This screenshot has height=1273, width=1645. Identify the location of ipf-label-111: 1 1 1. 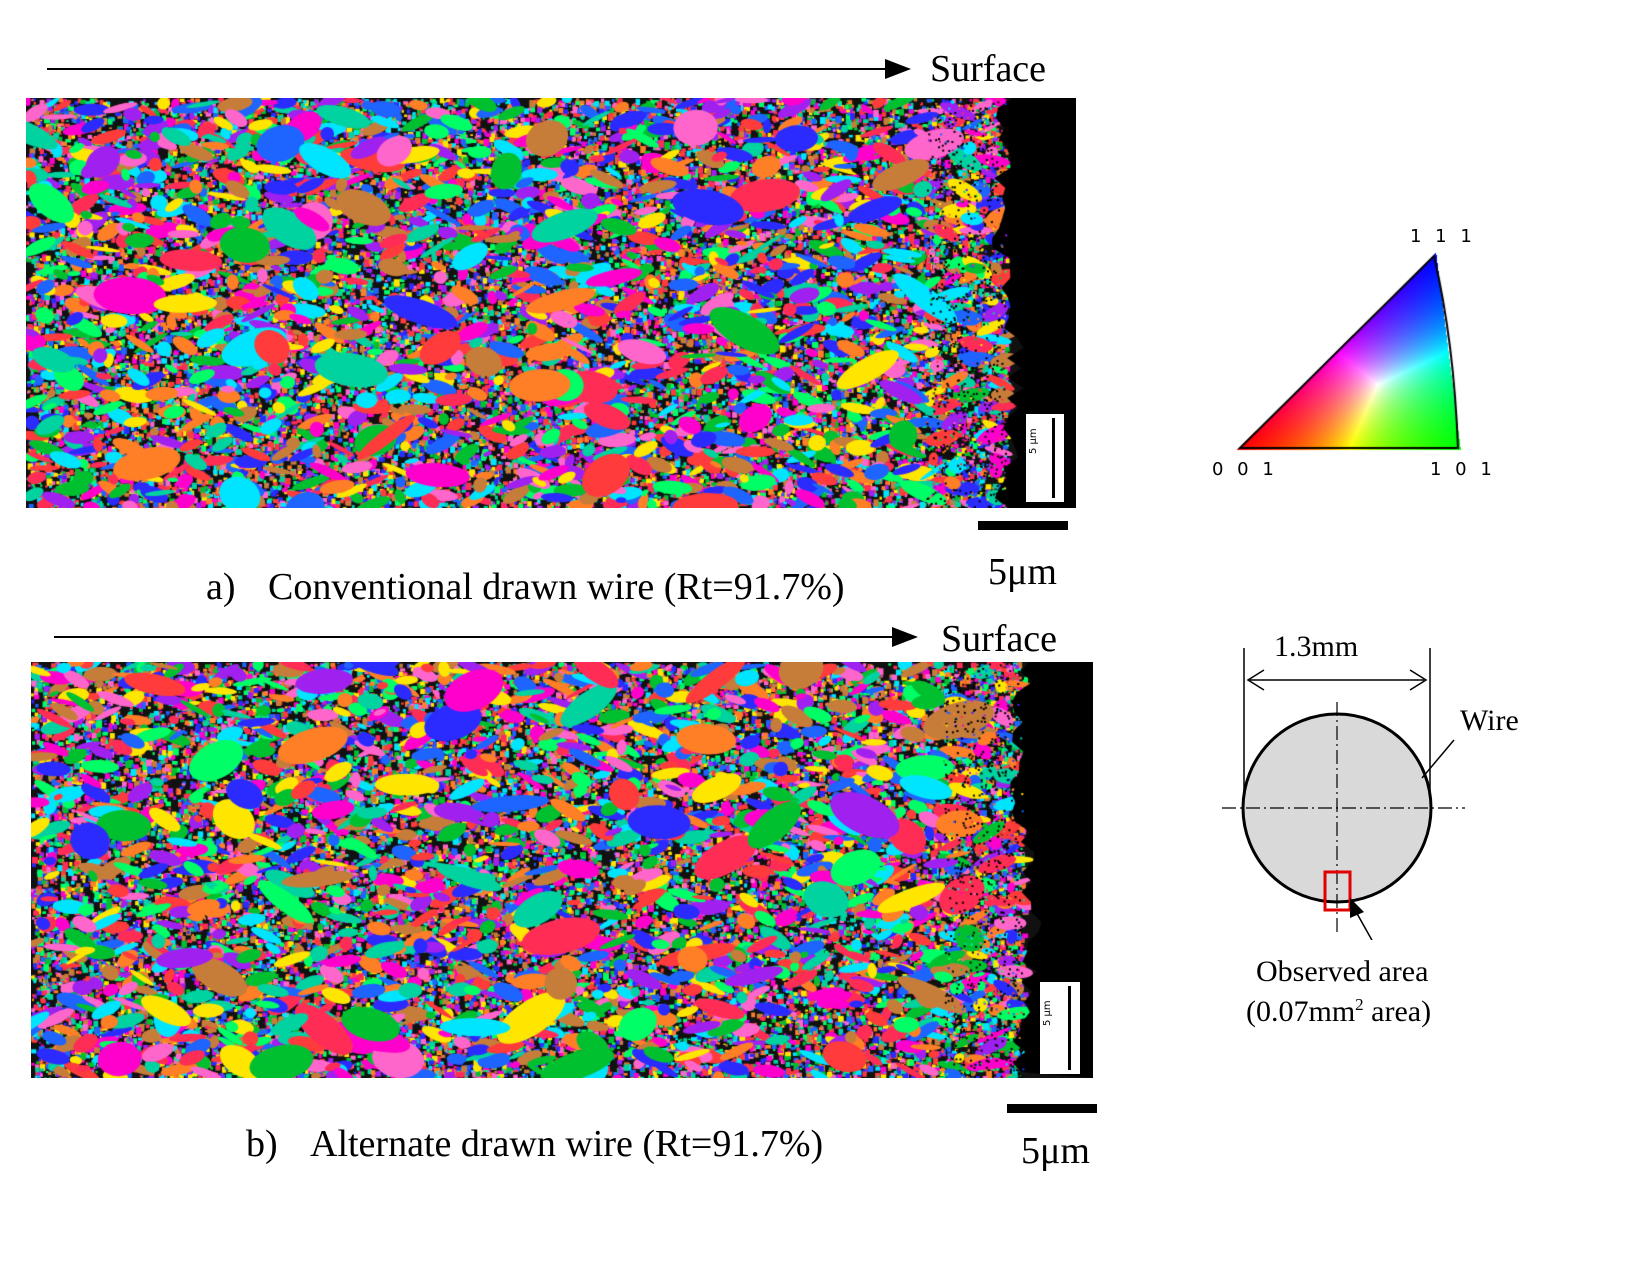
(1443, 236).